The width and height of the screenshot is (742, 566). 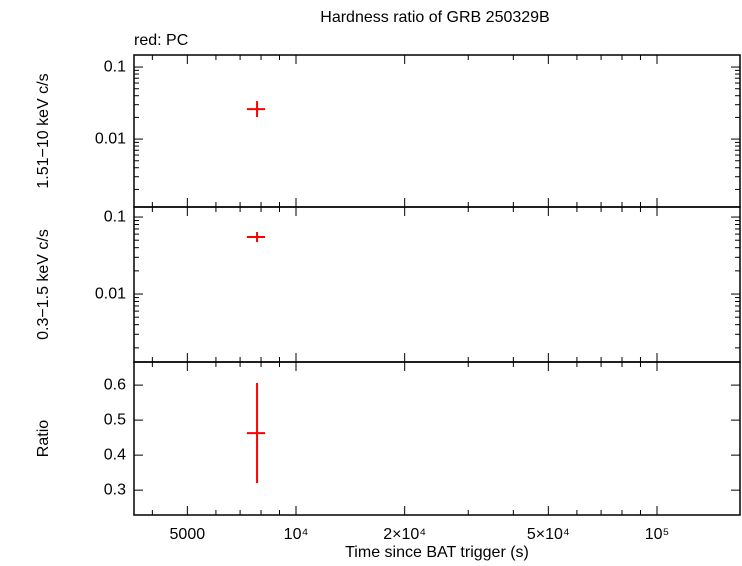 I want to click on y-axis-label: 0.3−1.5 keV c/s, so click(x=43, y=284).